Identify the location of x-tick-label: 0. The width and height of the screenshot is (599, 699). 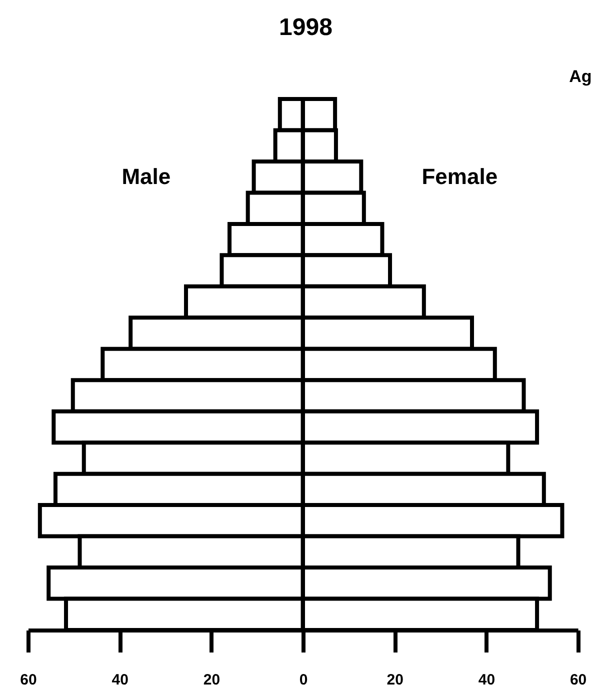
(303, 680).